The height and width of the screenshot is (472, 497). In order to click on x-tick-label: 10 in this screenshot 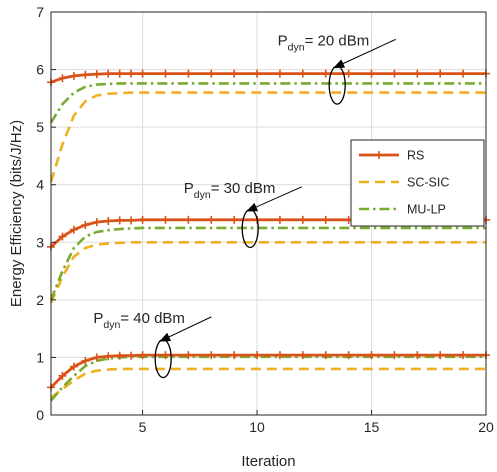, I will do `click(257, 427)`.